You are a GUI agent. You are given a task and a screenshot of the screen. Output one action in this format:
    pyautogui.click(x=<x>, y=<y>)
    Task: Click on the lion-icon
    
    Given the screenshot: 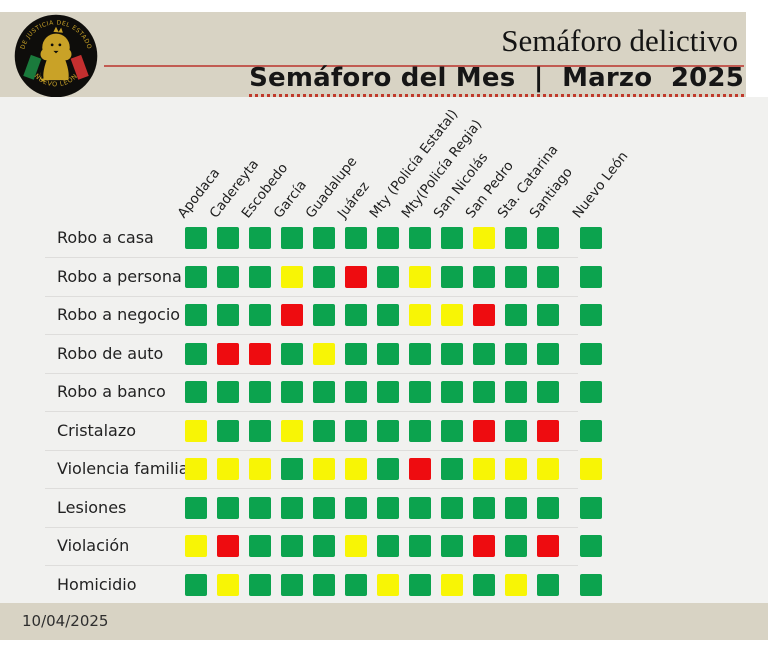 What is the action you would take?
    pyautogui.click(x=55, y=54)
    